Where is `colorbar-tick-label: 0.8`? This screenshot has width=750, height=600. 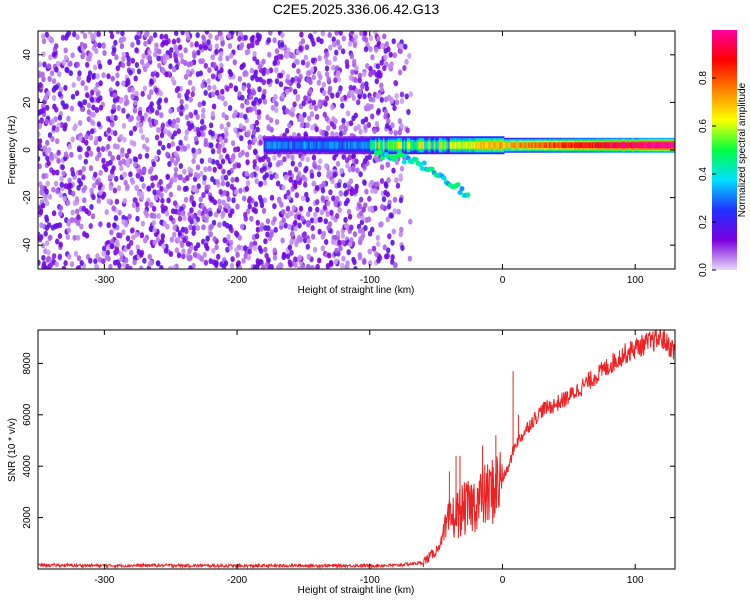
colorbar-tick-label: 0.8 is located at coordinates (703, 78).